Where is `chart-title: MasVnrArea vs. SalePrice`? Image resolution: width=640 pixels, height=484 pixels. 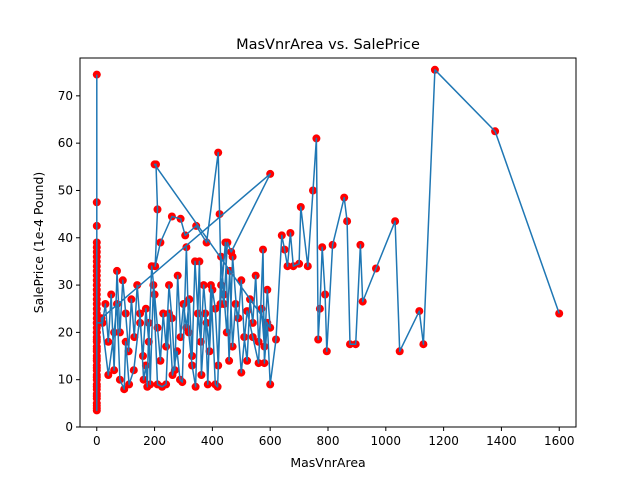
chart-title: MasVnrArea vs. SalePrice is located at coordinates (328, 45).